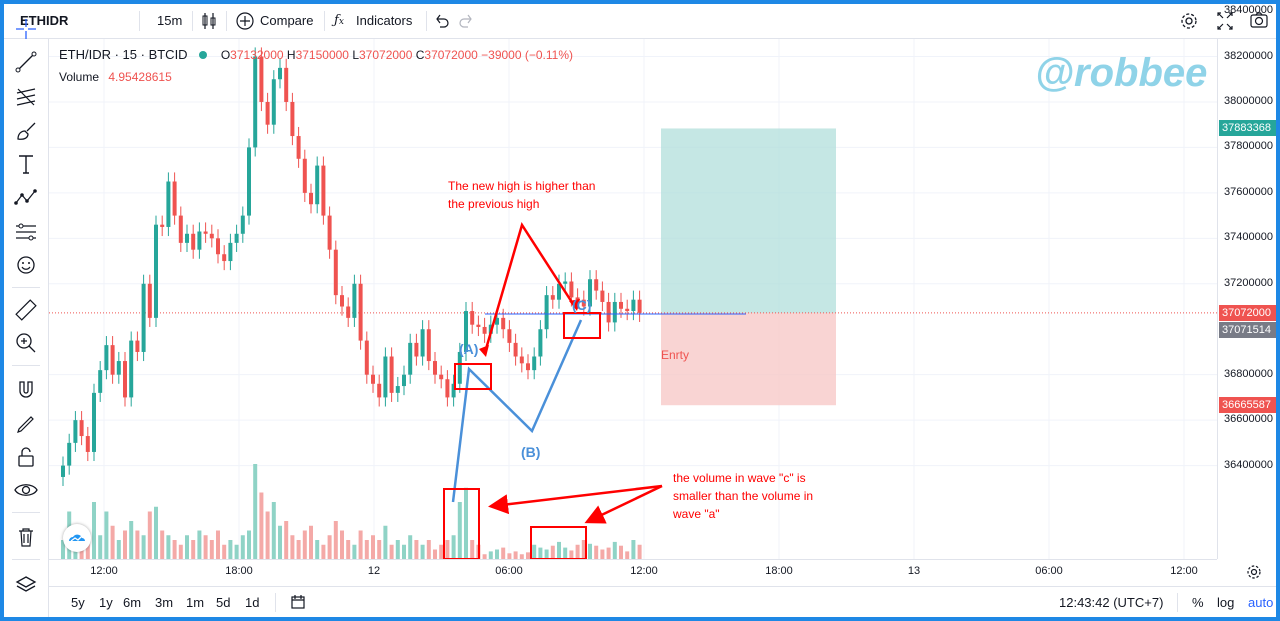 The height and width of the screenshot is (621, 1280). What do you see at coordinates (287, 20) in the screenshot?
I see `compare-button: Compare` at bounding box center [287, 20].